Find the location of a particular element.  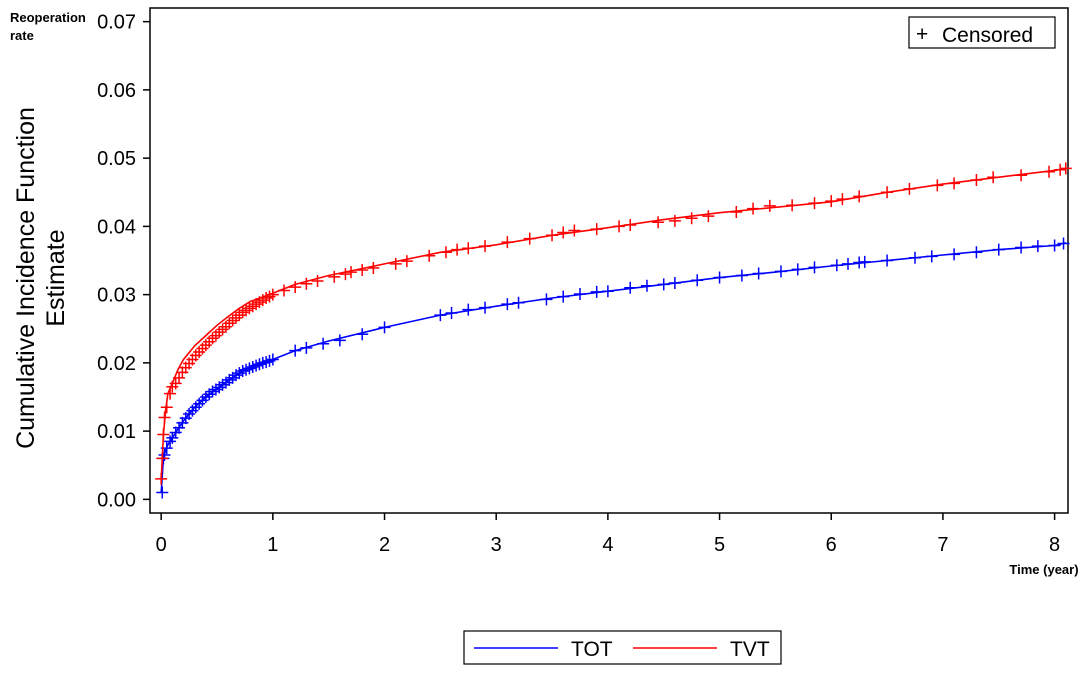

y-tick-label: 0.06 is located at coordinates (116, 91).